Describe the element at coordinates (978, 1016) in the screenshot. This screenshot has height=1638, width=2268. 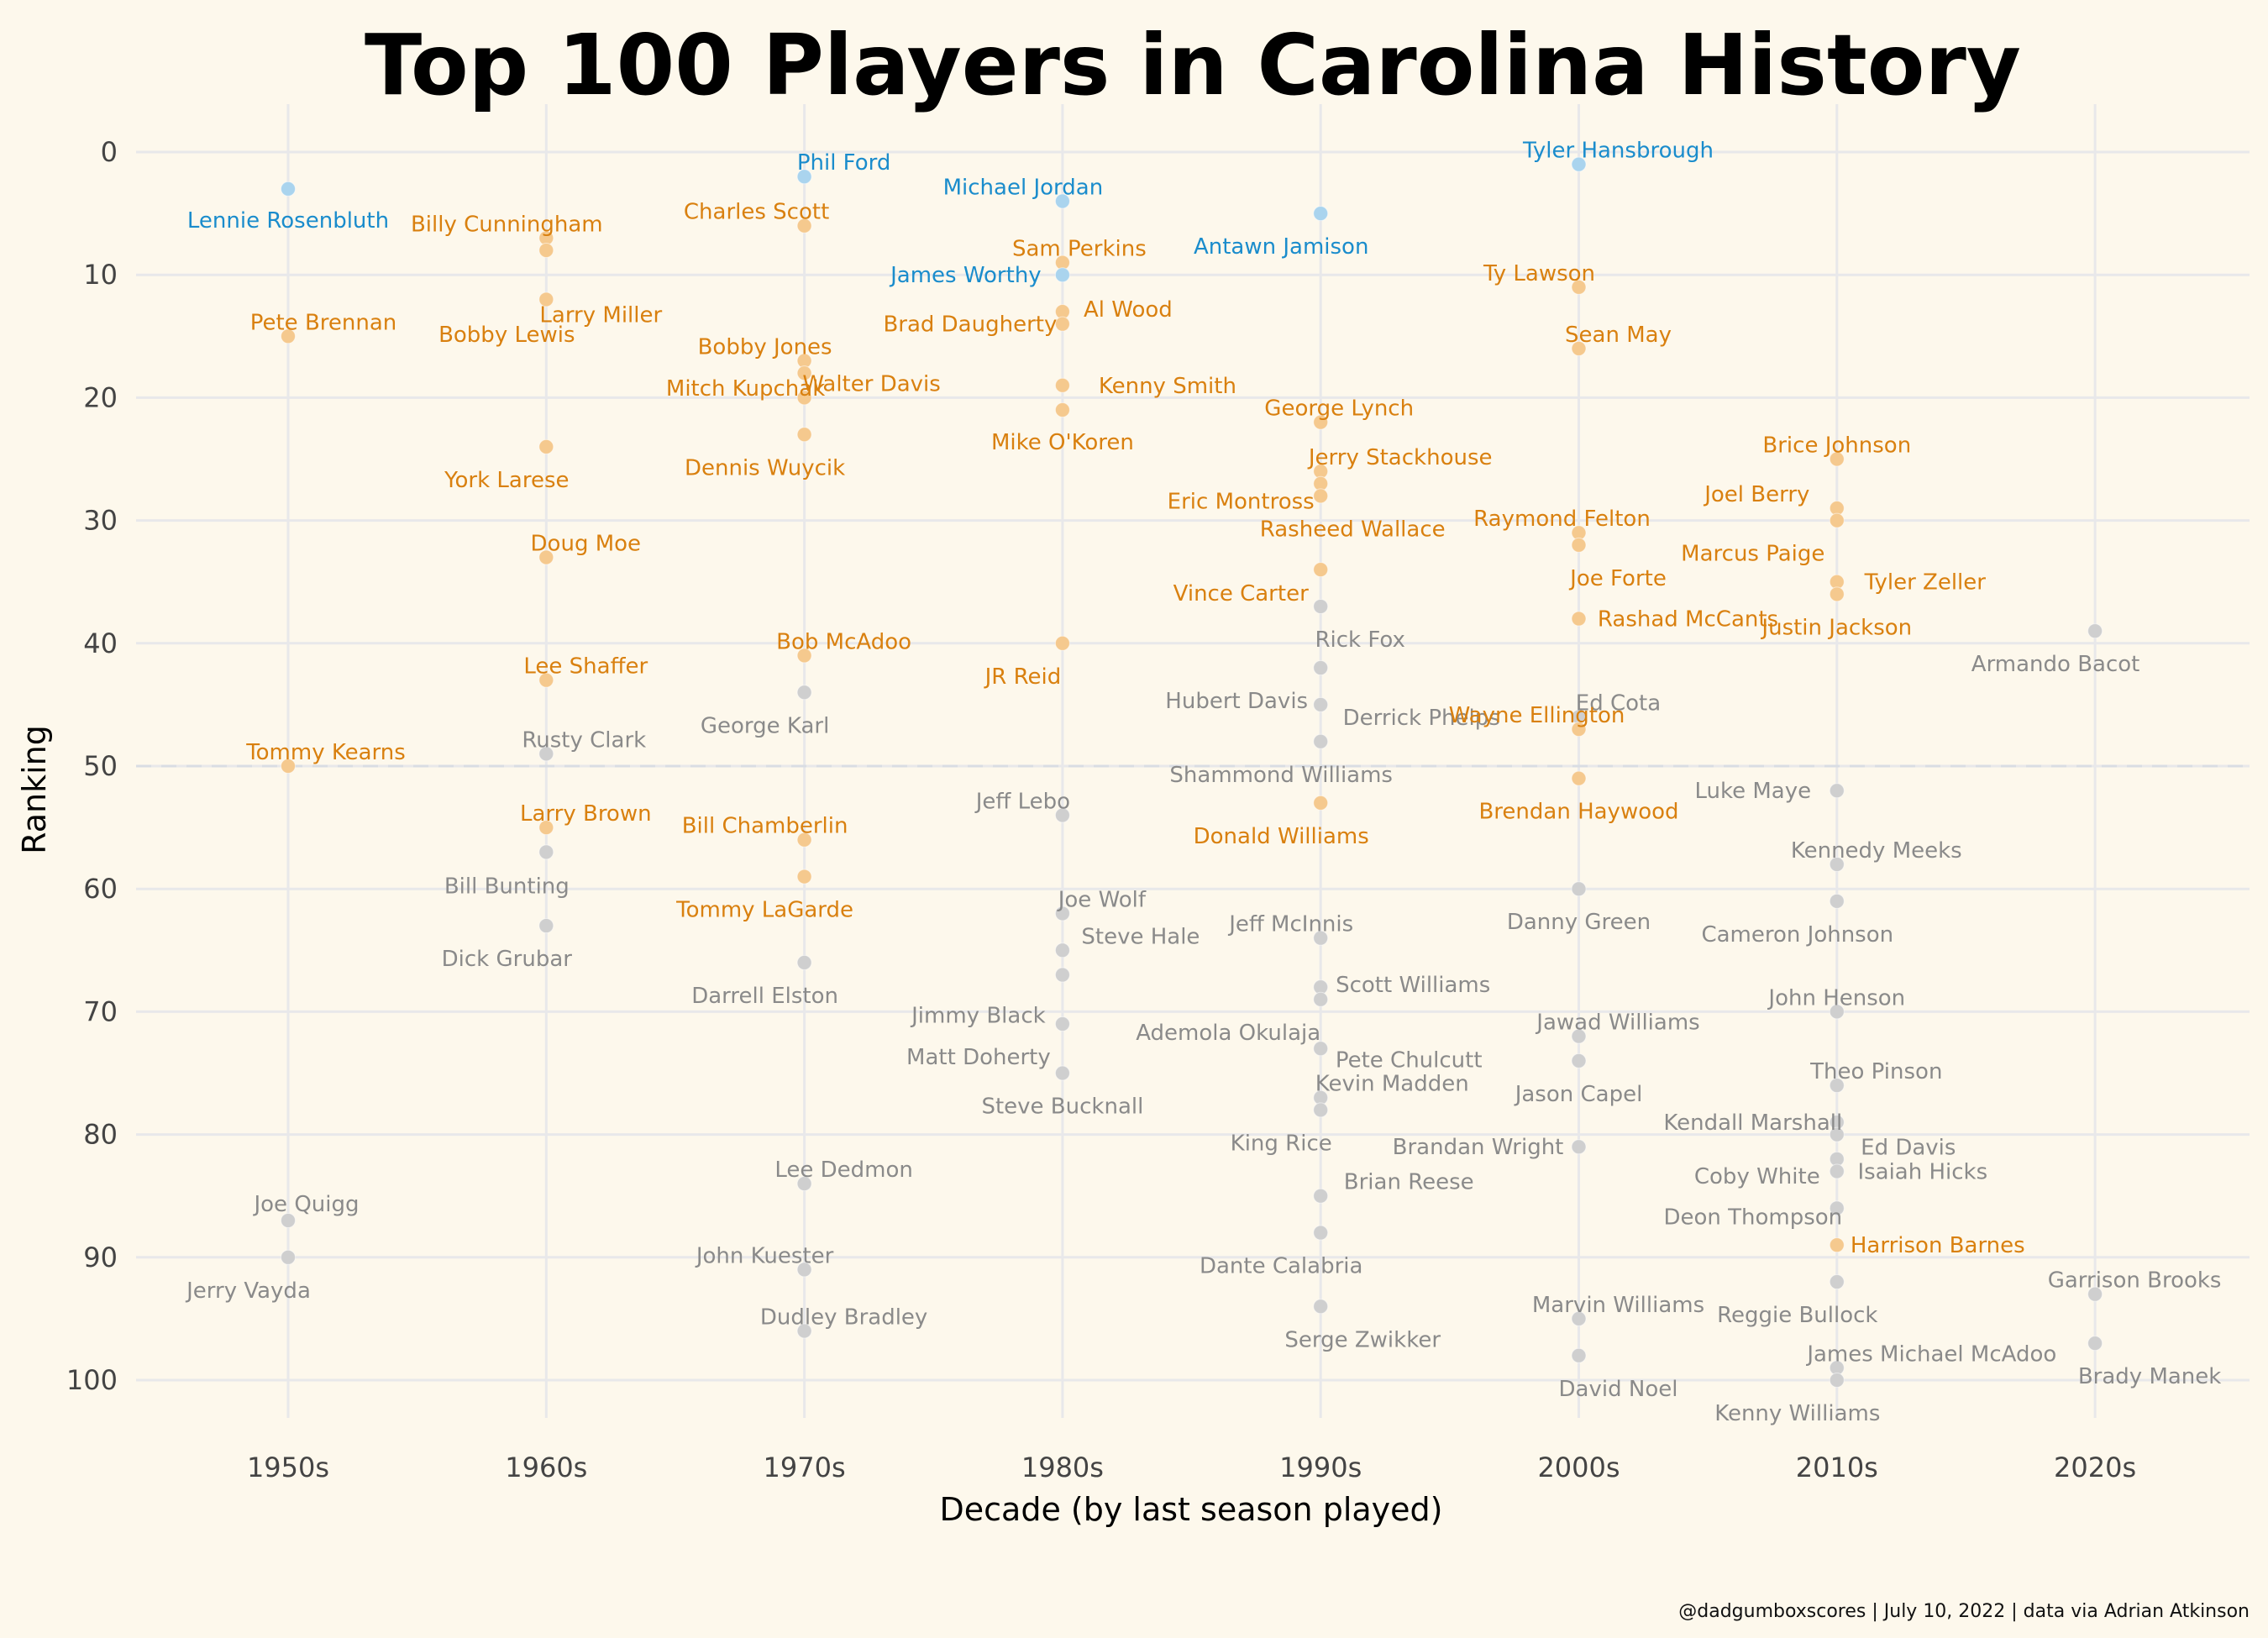
I see `data-label: Jimmy Black` at that location.